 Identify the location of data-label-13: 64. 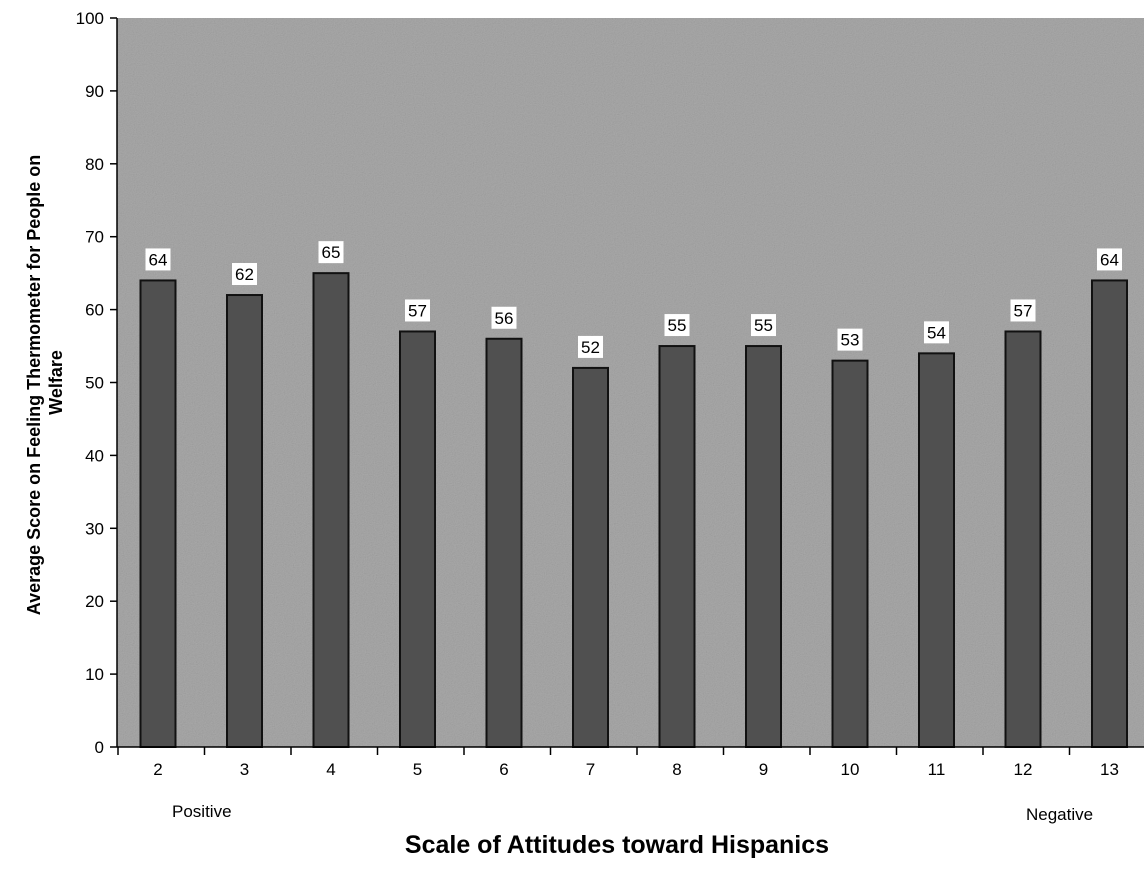
(1109, 259).